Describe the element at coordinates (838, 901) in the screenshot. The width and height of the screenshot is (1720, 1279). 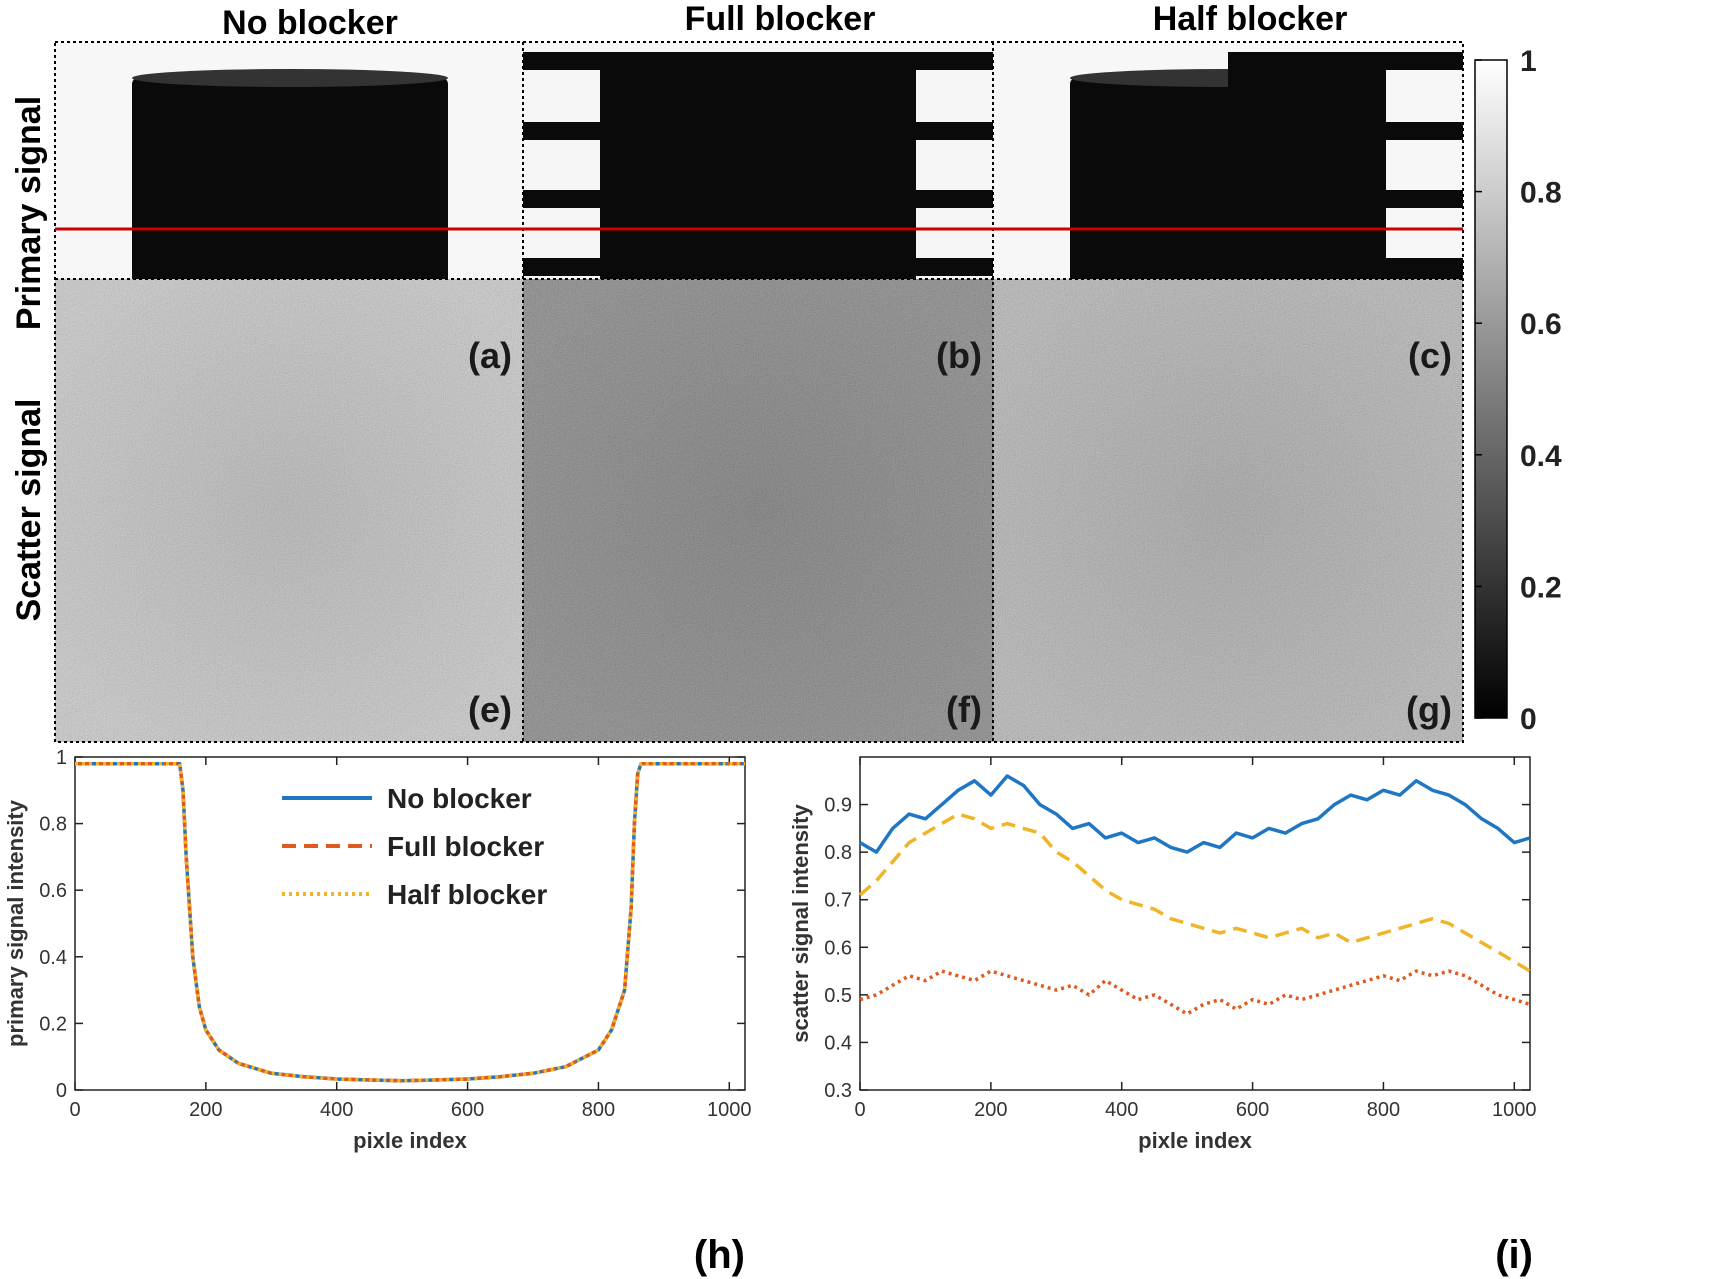
I see `y-tick-label: 0.7` at that location.